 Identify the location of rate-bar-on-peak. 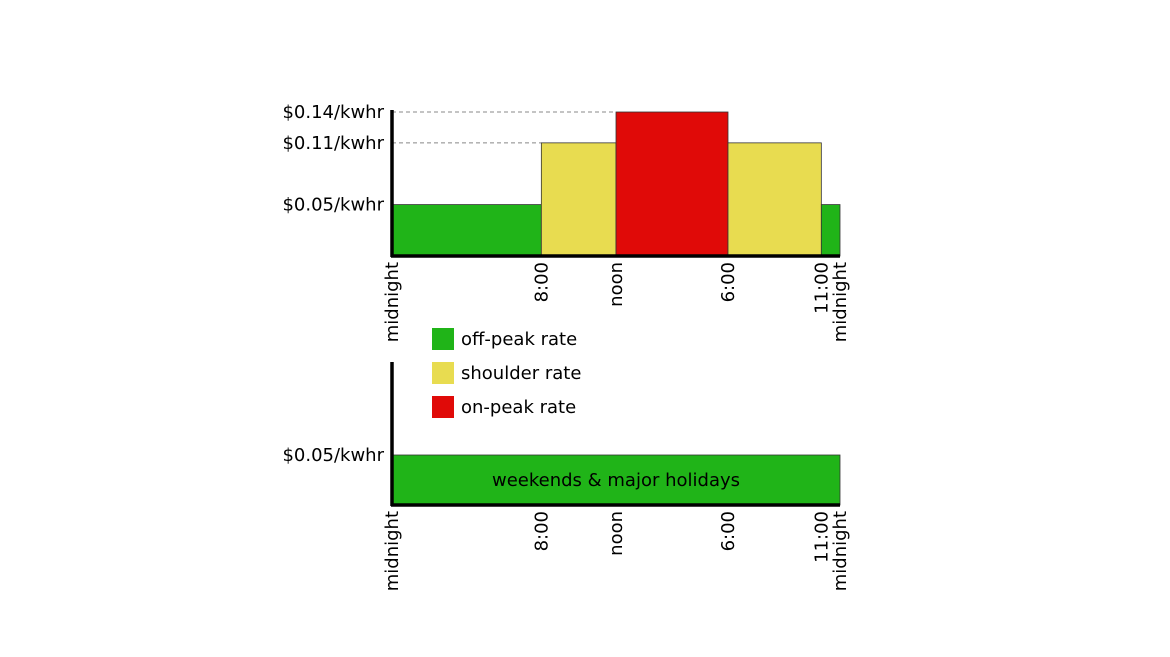
(672, 184).